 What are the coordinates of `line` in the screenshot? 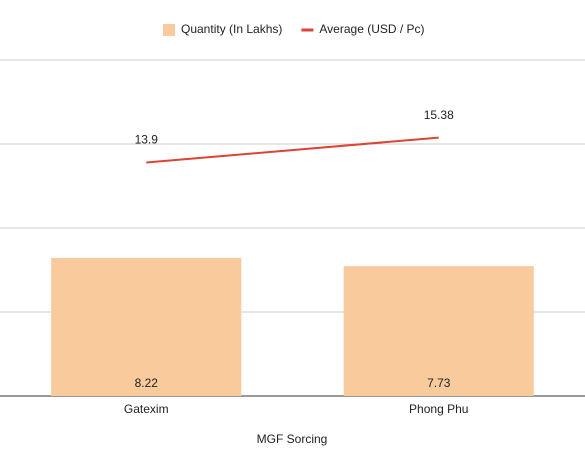 It's located at (292, 150).